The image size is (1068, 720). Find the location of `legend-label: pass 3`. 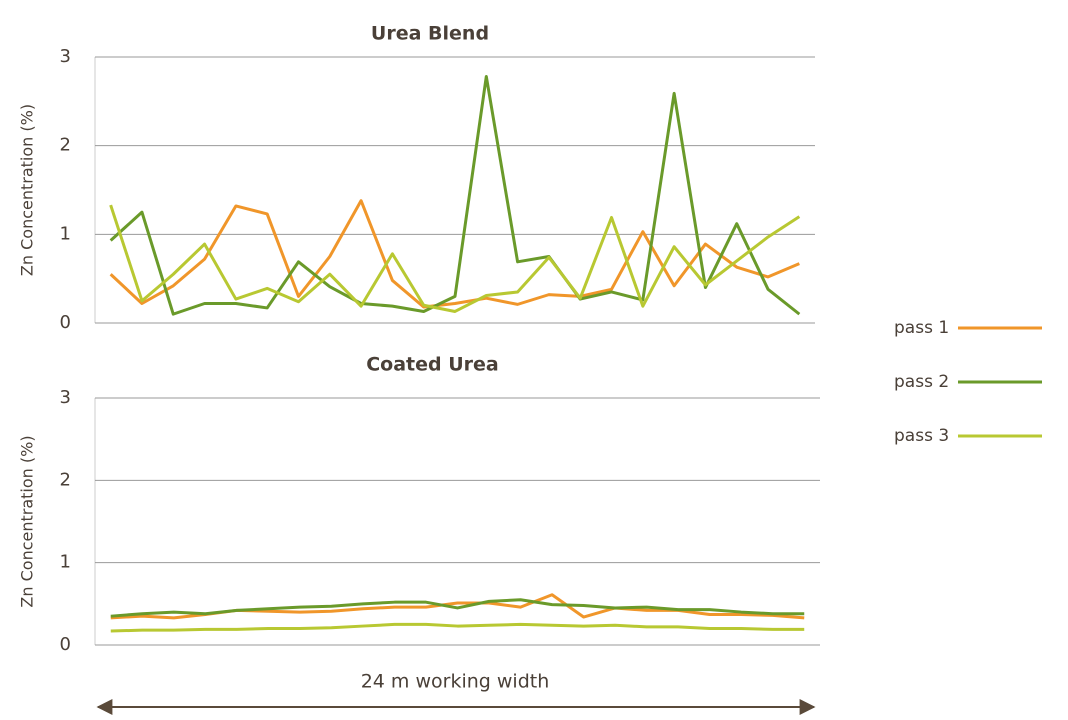

legend-label: pass 3 is located at coordinates (921, 436).